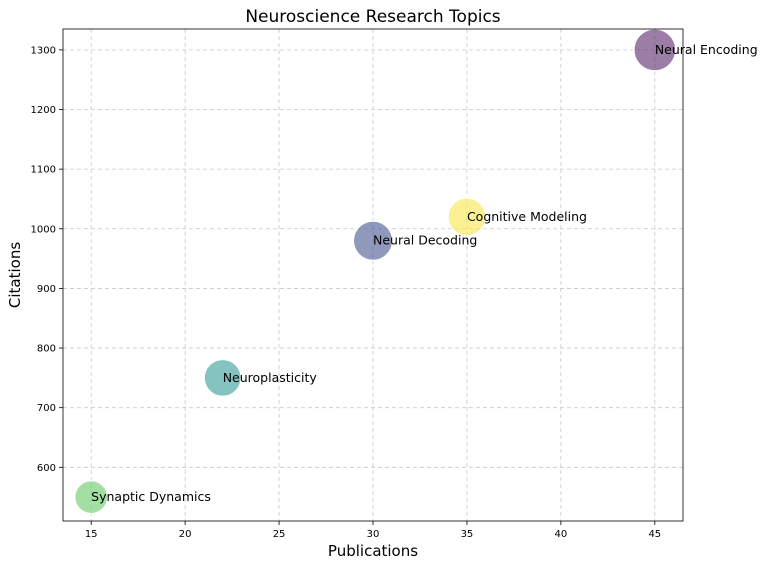 The image size is (773, 570). Describe the element at coordinates (46, 289) in the screenshot. I see `y-tick-label: 900` at that location.